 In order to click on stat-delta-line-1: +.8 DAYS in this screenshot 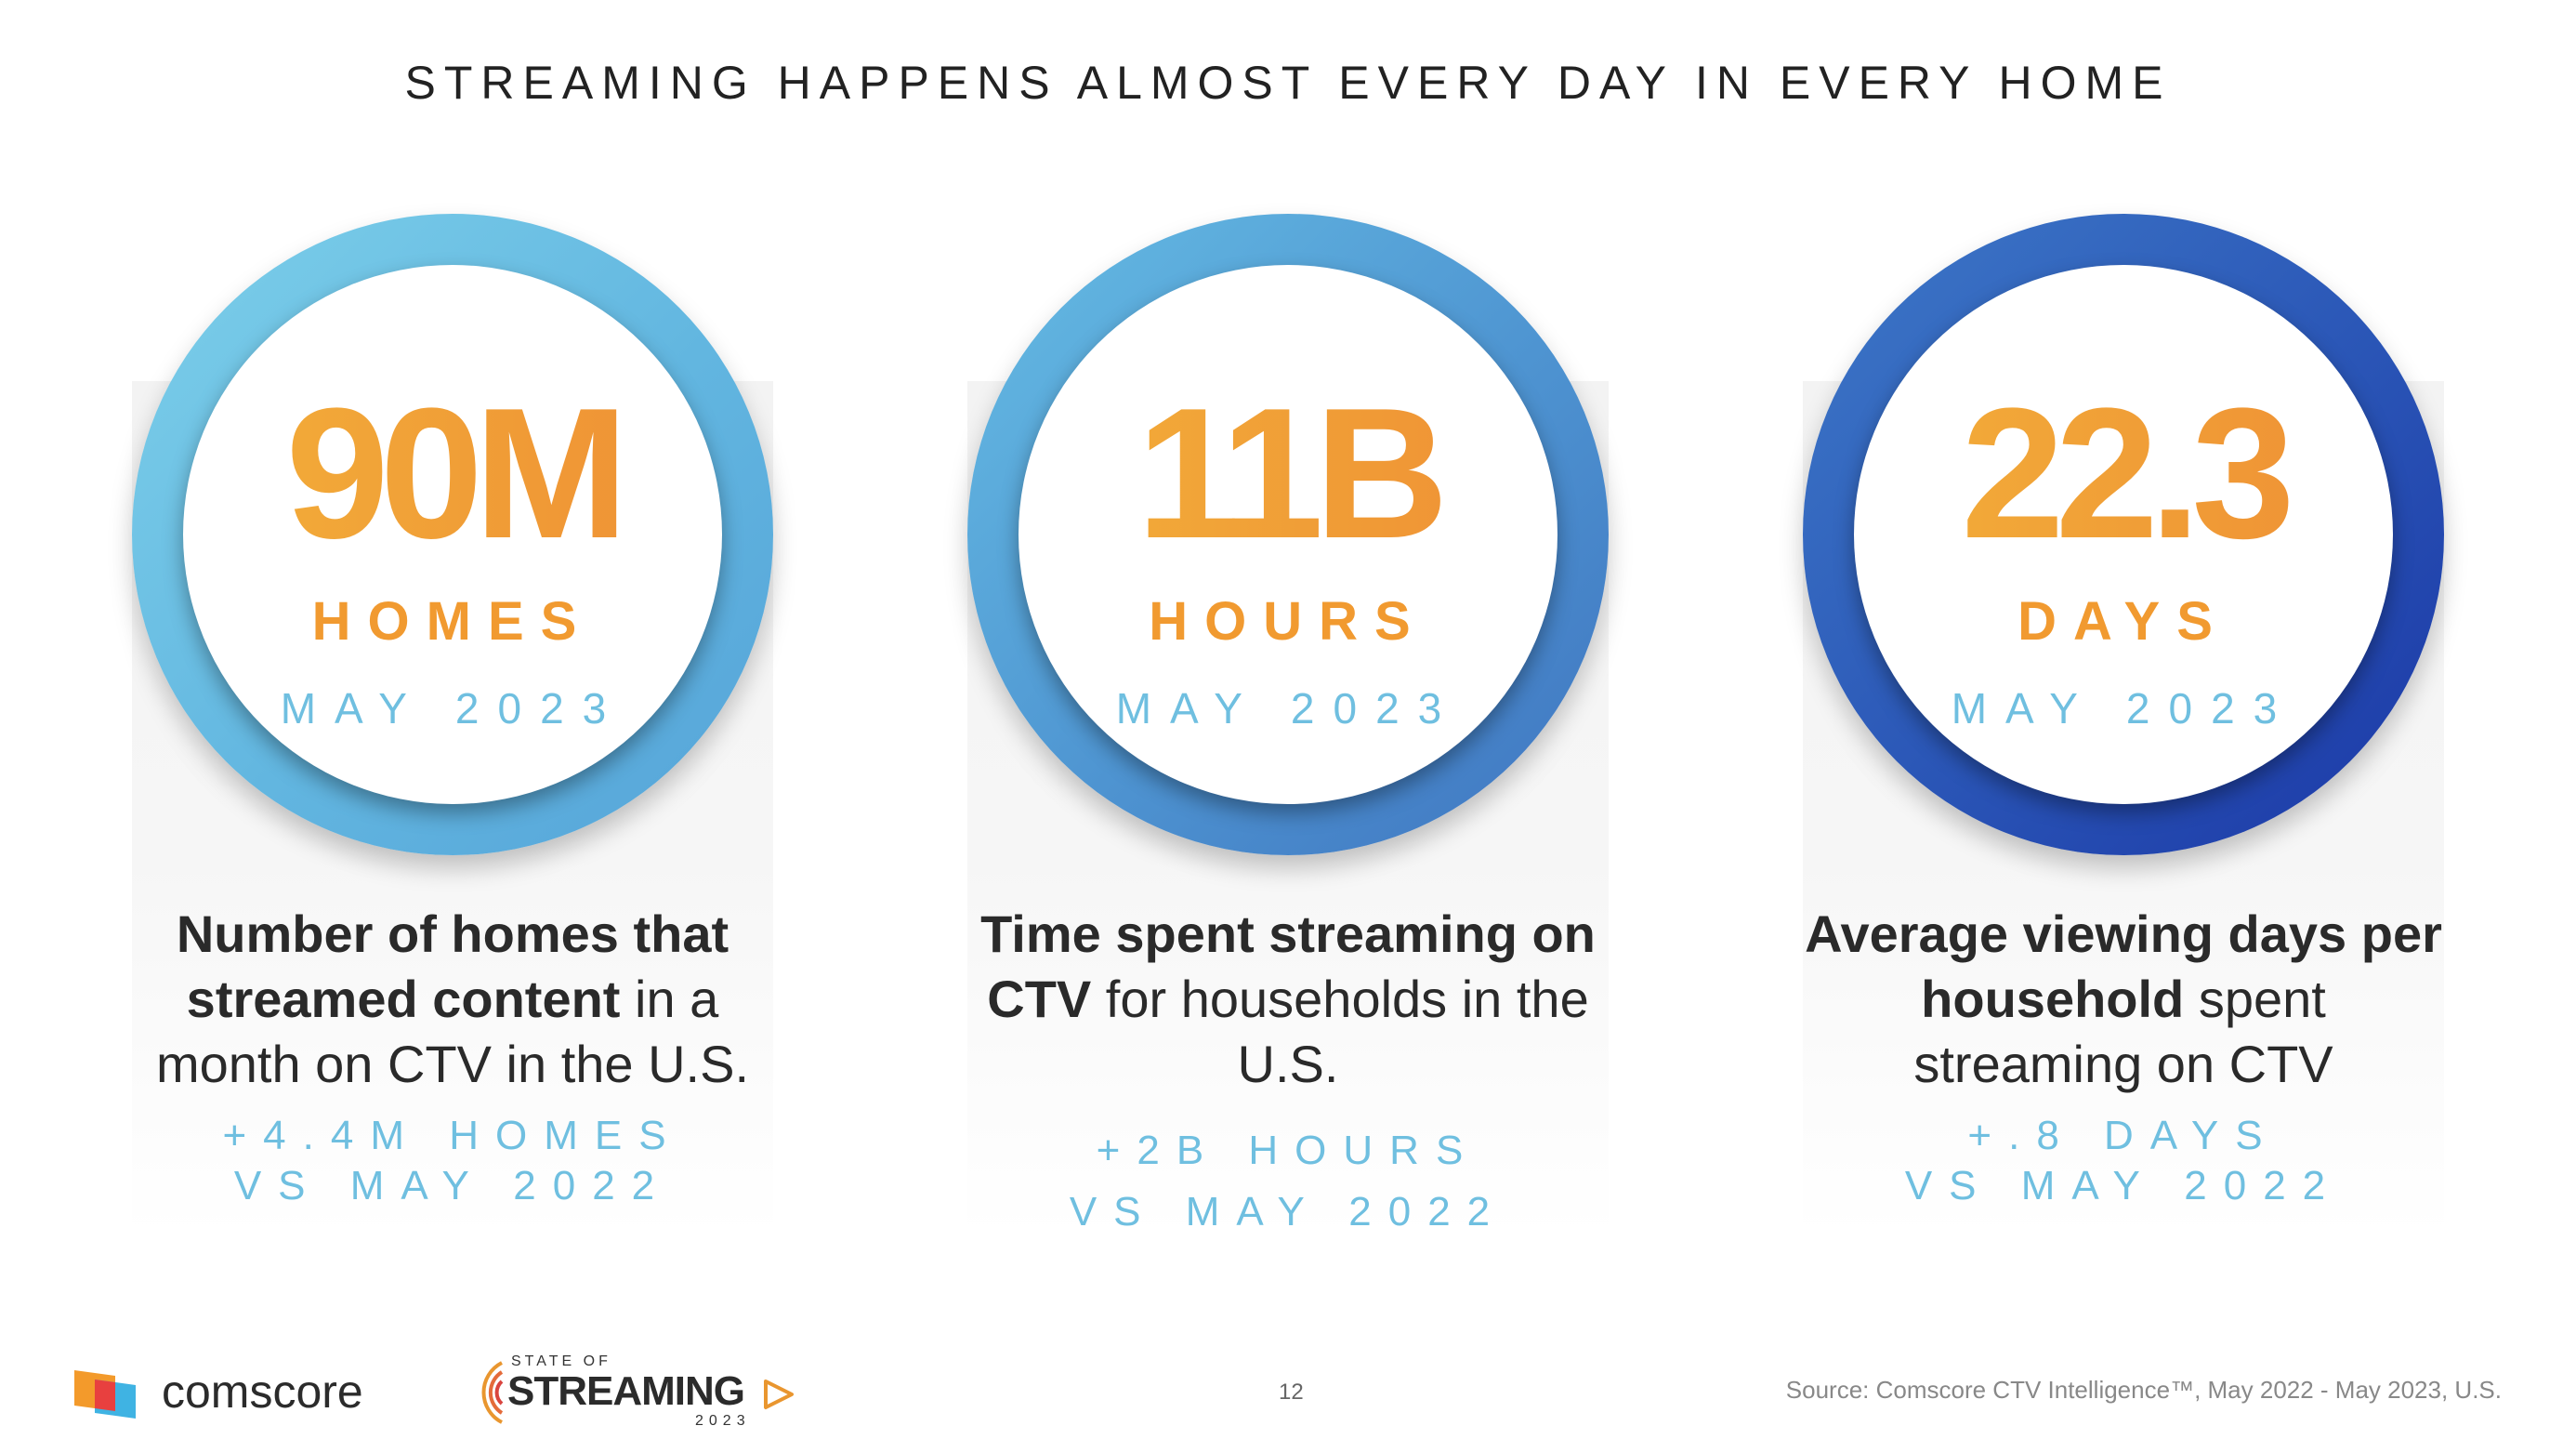, I will do `click(2123, 1135)`.